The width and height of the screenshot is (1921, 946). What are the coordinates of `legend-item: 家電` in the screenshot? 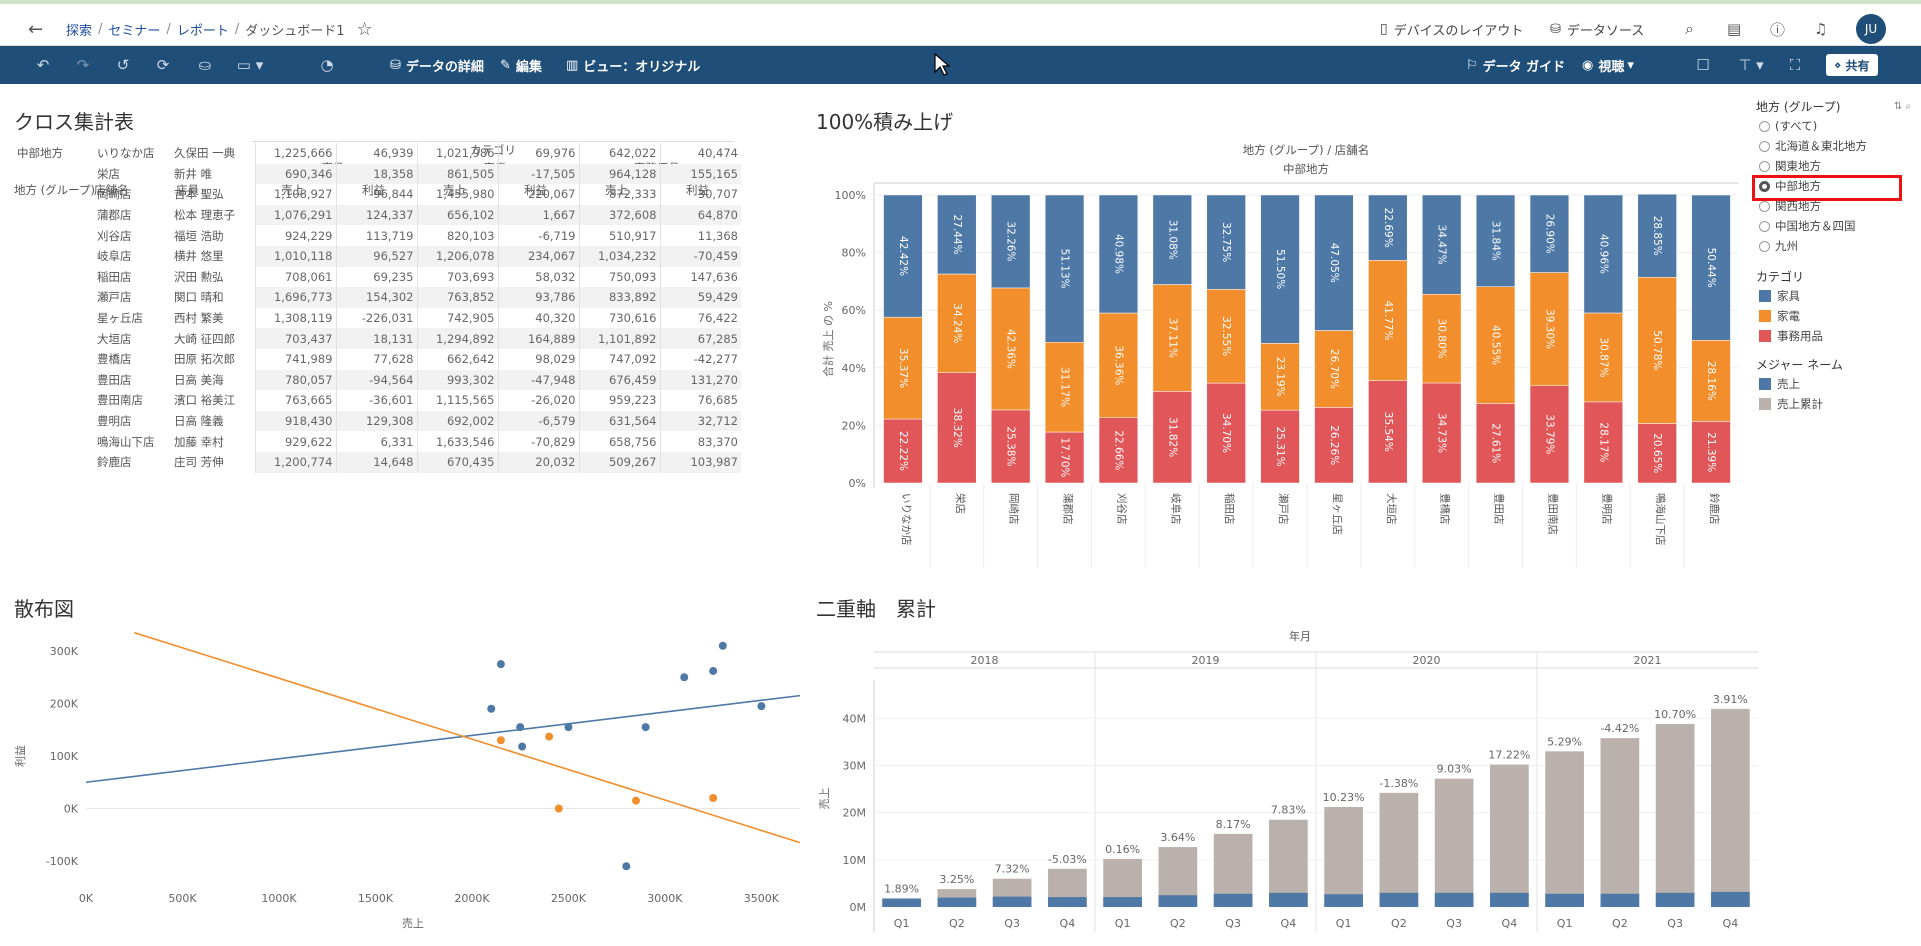 It's located at (1838, 316).